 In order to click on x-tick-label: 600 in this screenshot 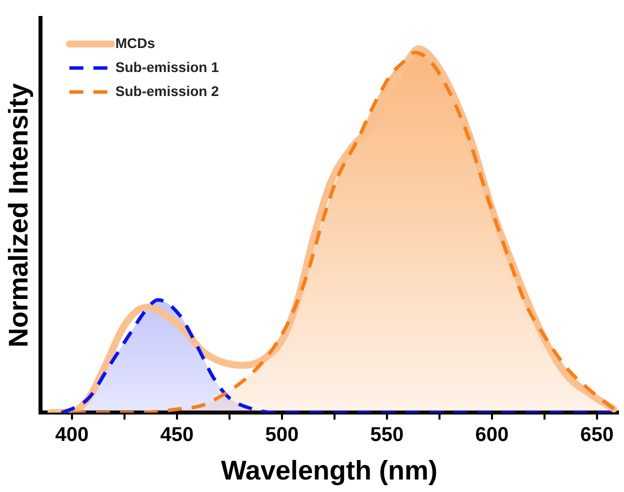, I will do `click(492, 435)`.